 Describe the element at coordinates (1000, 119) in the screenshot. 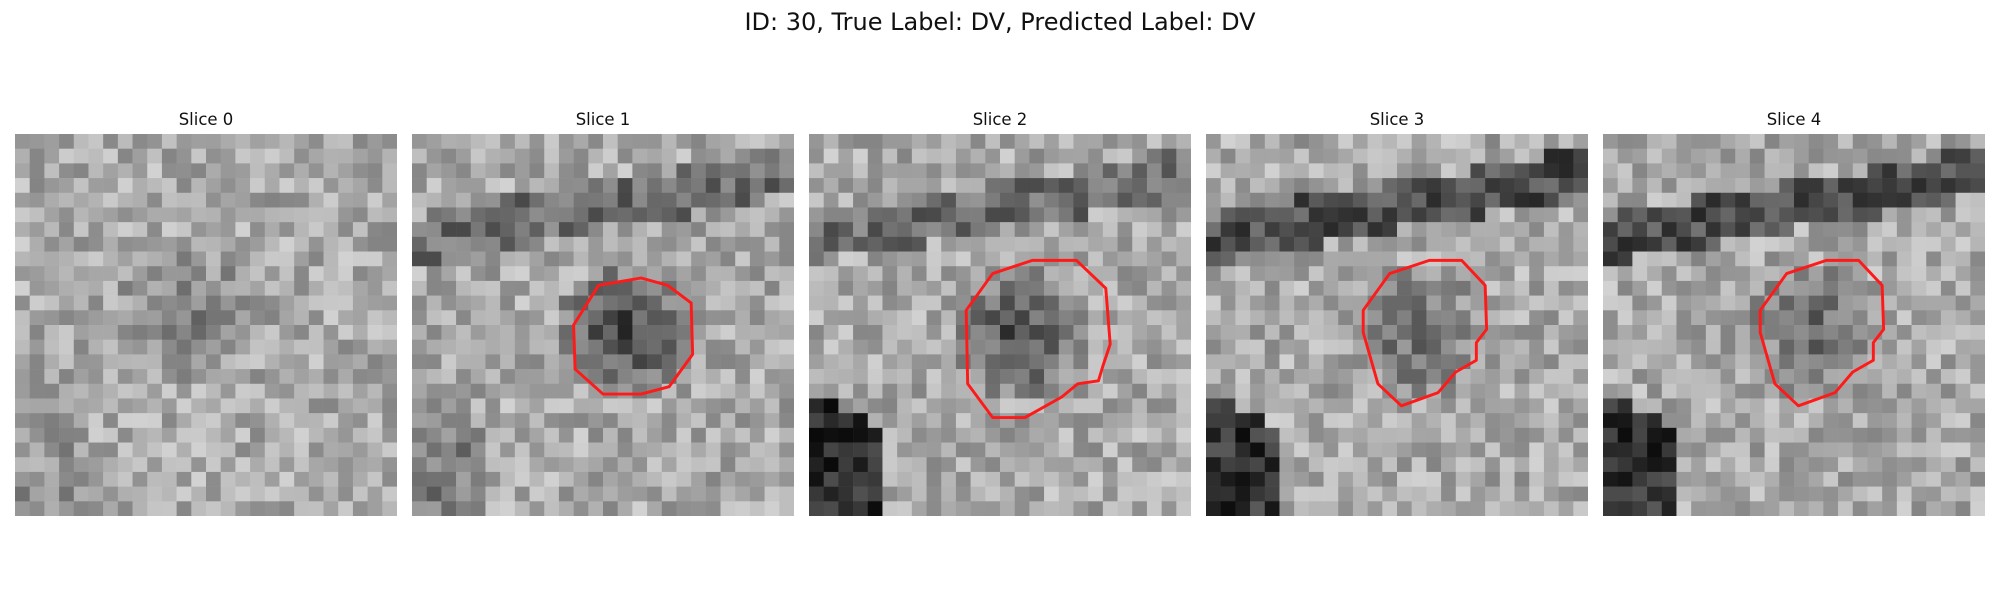

I see `slice-title-2: Slice 2` at that location.